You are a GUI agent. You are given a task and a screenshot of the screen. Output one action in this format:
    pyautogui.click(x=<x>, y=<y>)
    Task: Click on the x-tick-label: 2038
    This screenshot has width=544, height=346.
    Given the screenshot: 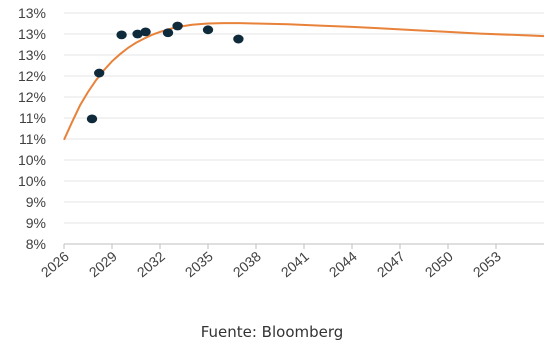 What is the action you would take?
    pyautogui.click(x=247, y=264)
    